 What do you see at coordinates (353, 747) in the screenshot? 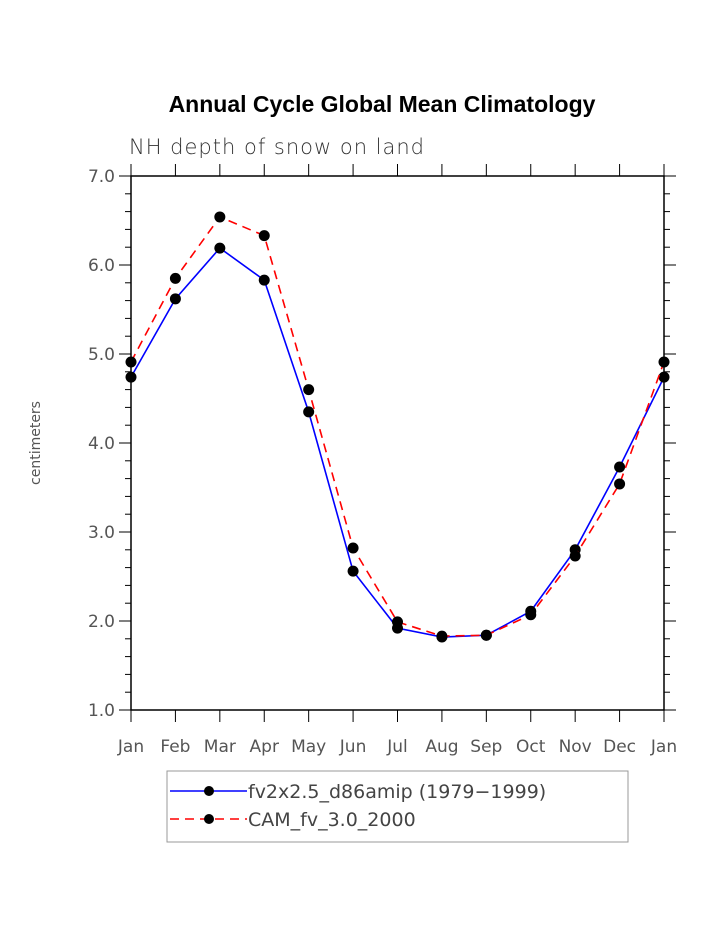
I see `x-tick-label: Jun` at bounding box center [353, 747].